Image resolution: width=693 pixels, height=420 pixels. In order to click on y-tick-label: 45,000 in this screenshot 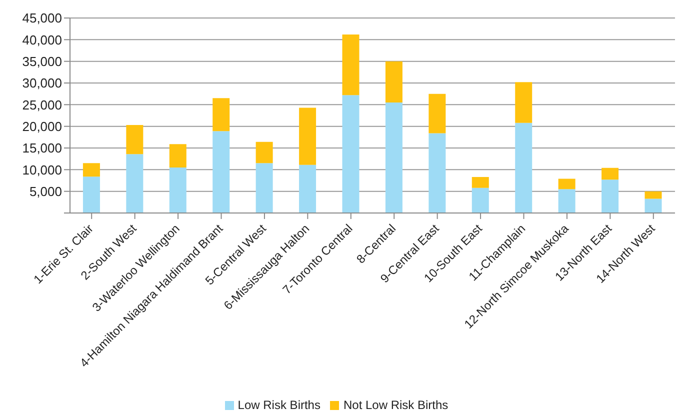, I will do `click(42, 18)`.